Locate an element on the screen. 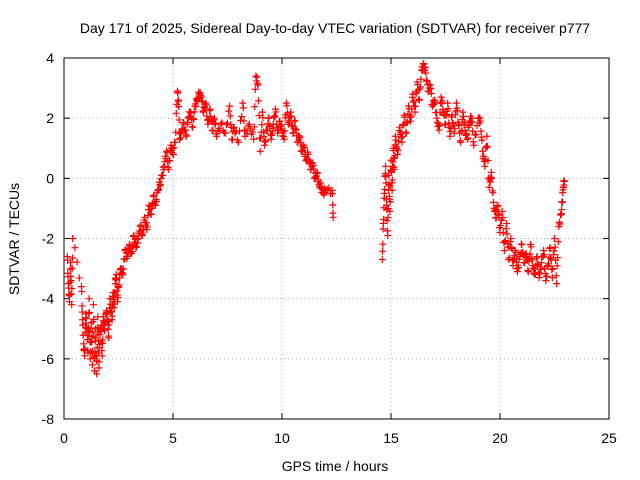  y-tick-label: -8 is located at coordinates (48, 419).